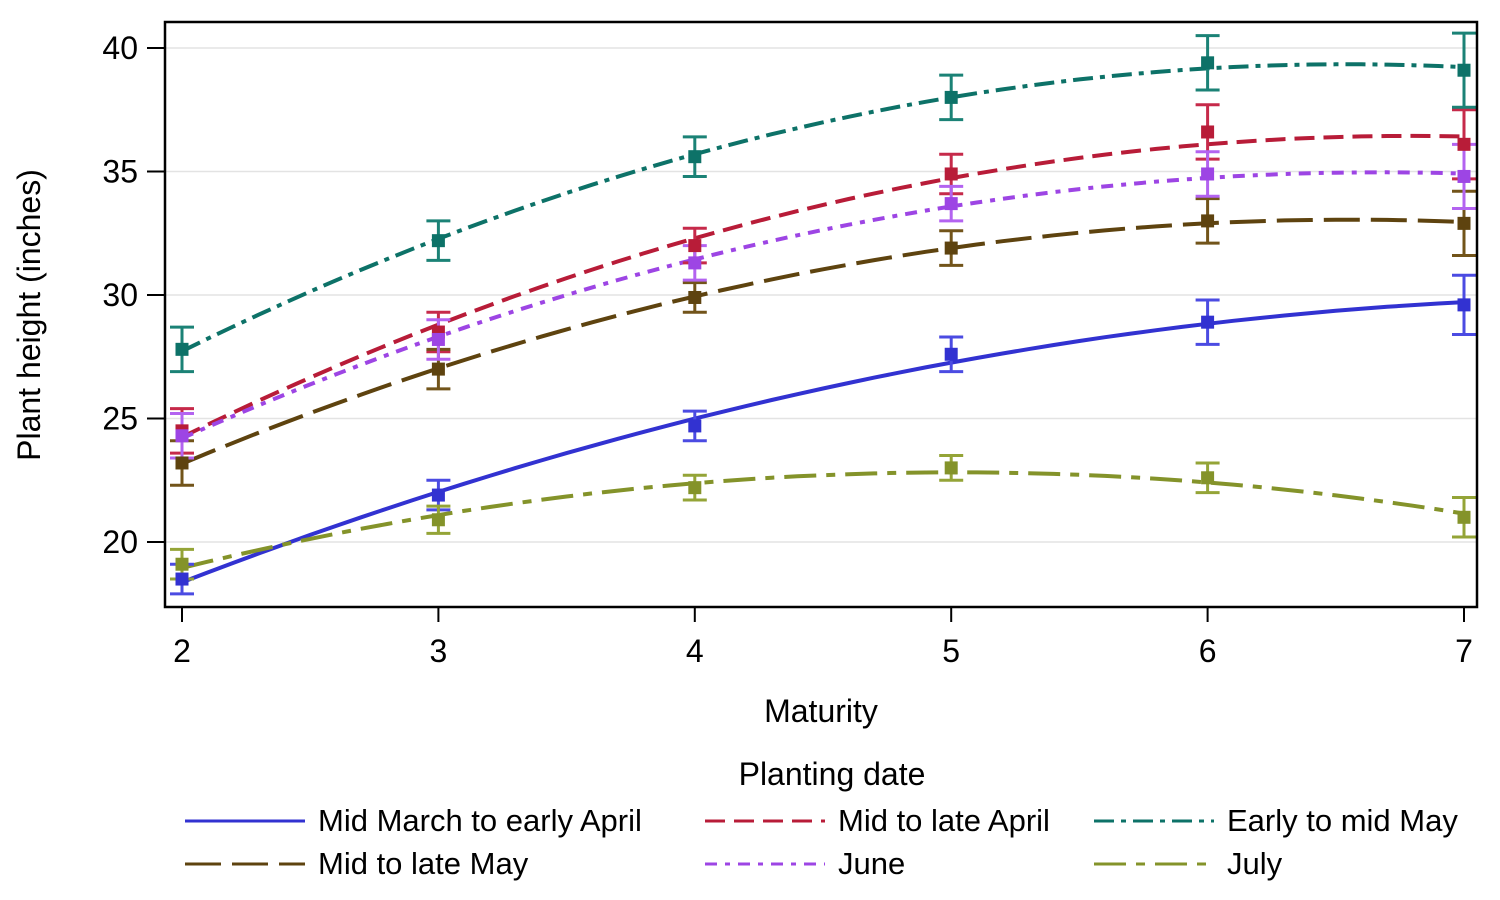 The height and width of the screenshot is (900, 1500). I want to click on marker-3-x5, so click(951, 248).